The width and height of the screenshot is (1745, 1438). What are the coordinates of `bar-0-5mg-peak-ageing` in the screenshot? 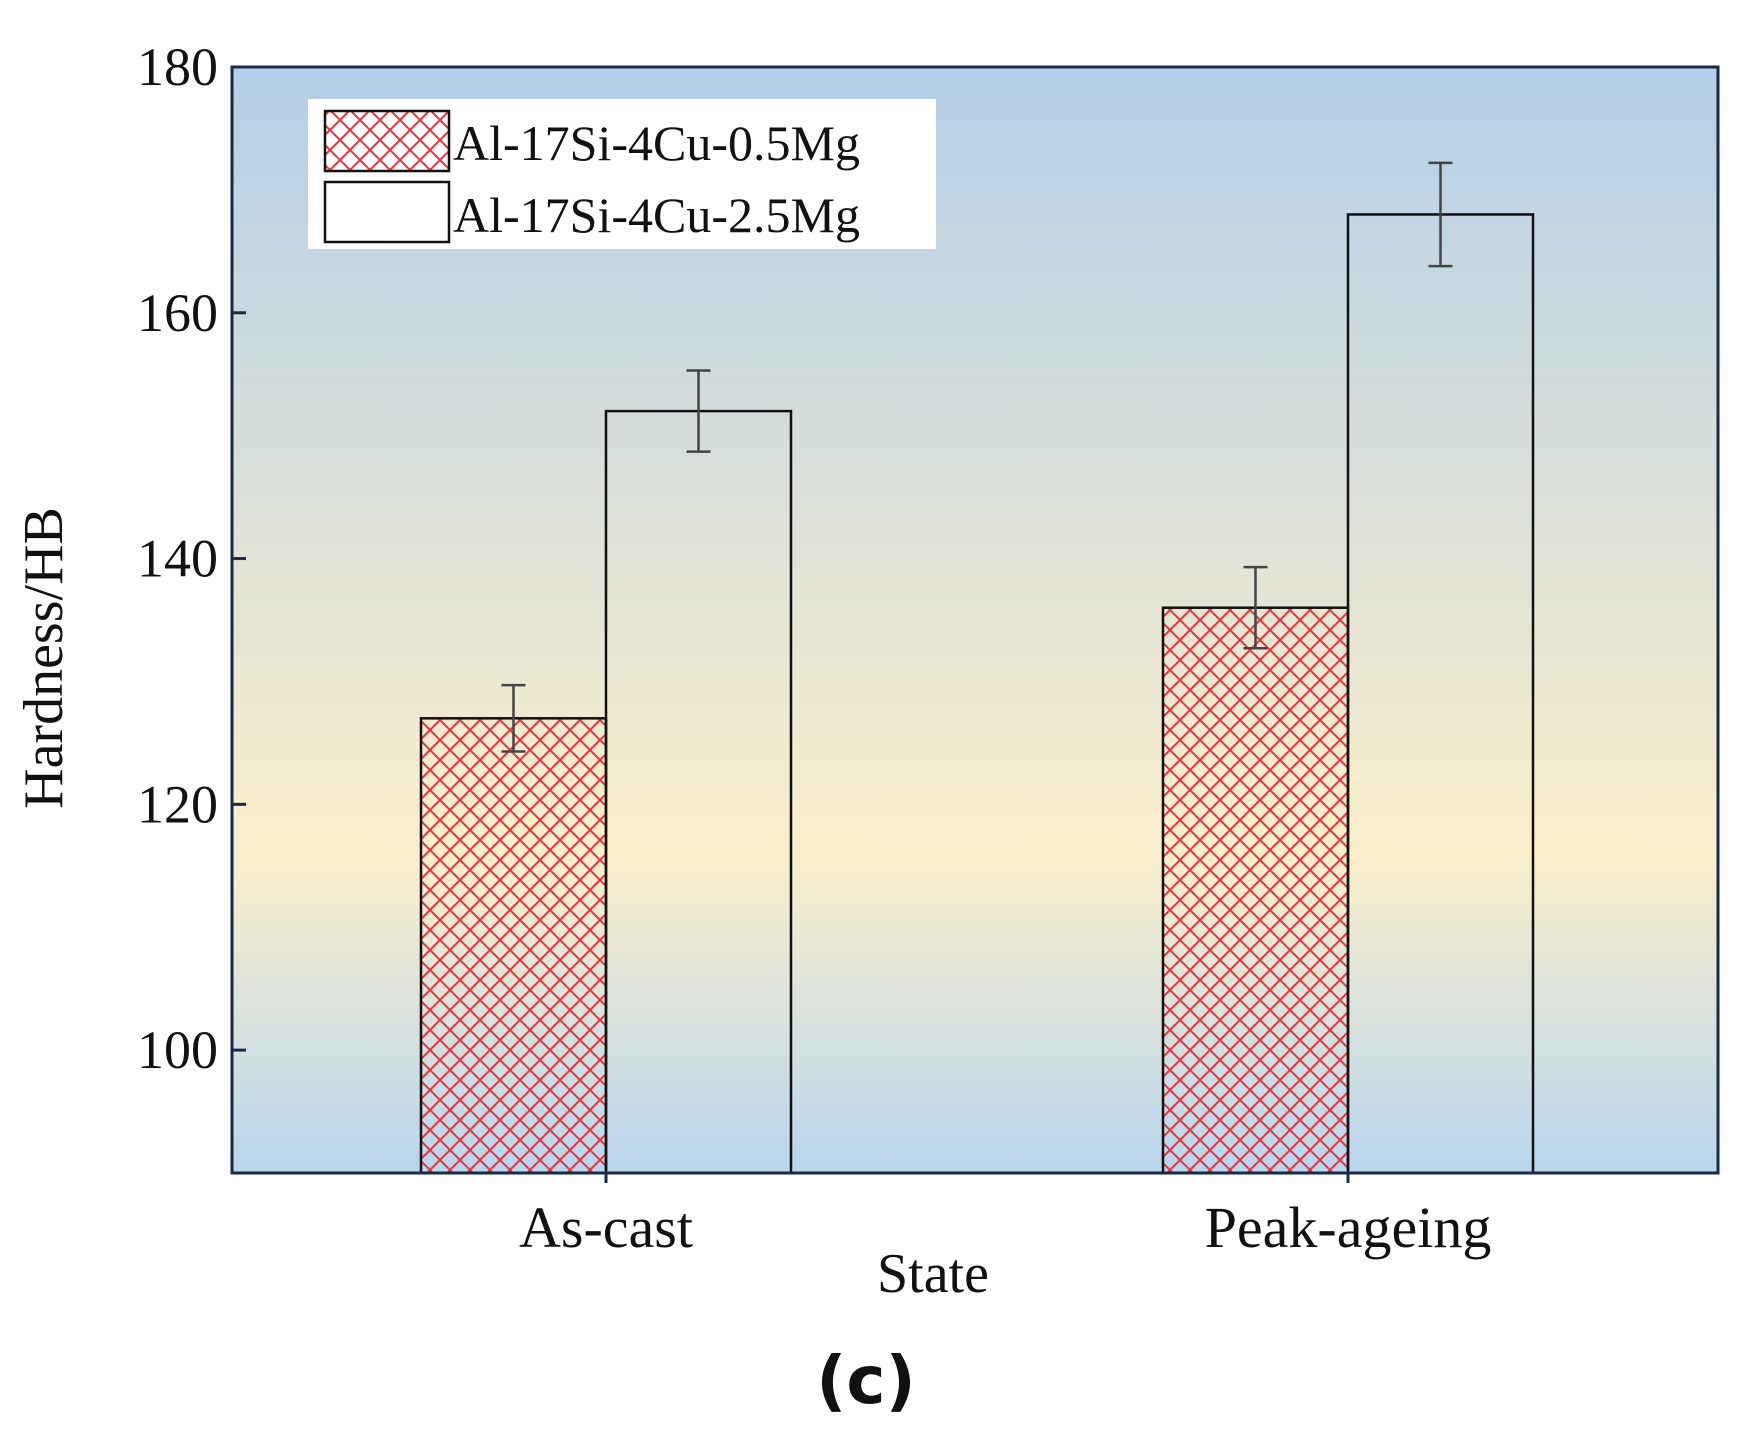 It's located at (1255, 890).